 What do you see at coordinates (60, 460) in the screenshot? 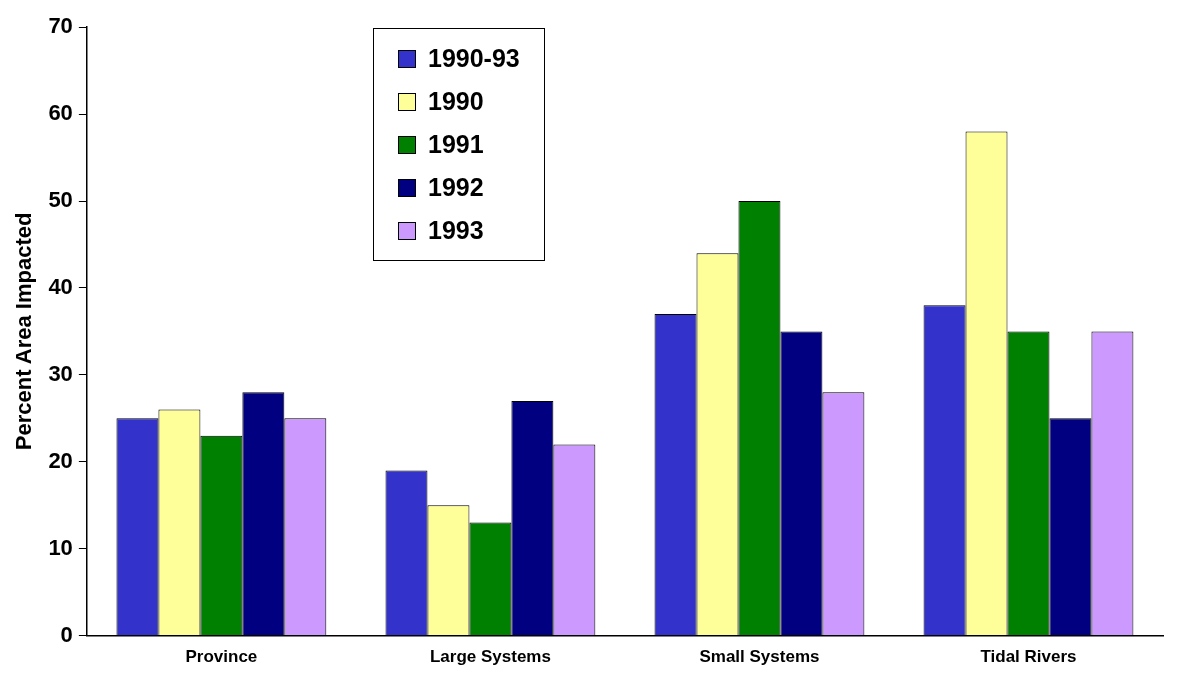
I see `y-tick-label: 20` at bounding box center [60, 460].